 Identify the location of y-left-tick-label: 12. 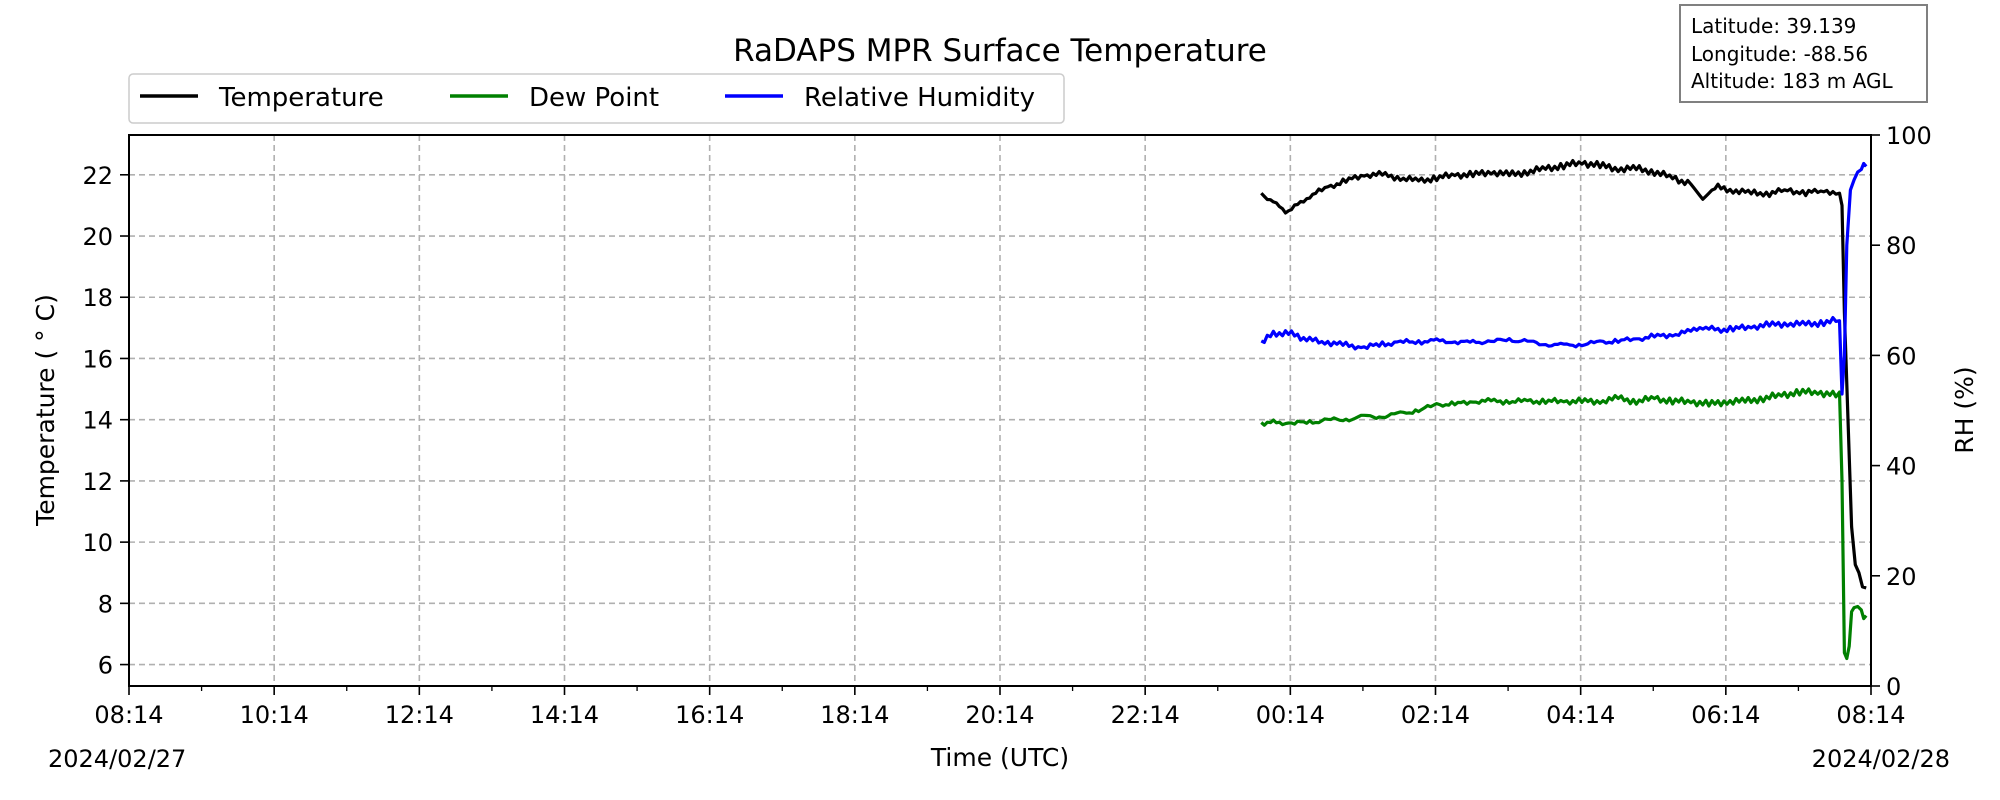
(97, 482).